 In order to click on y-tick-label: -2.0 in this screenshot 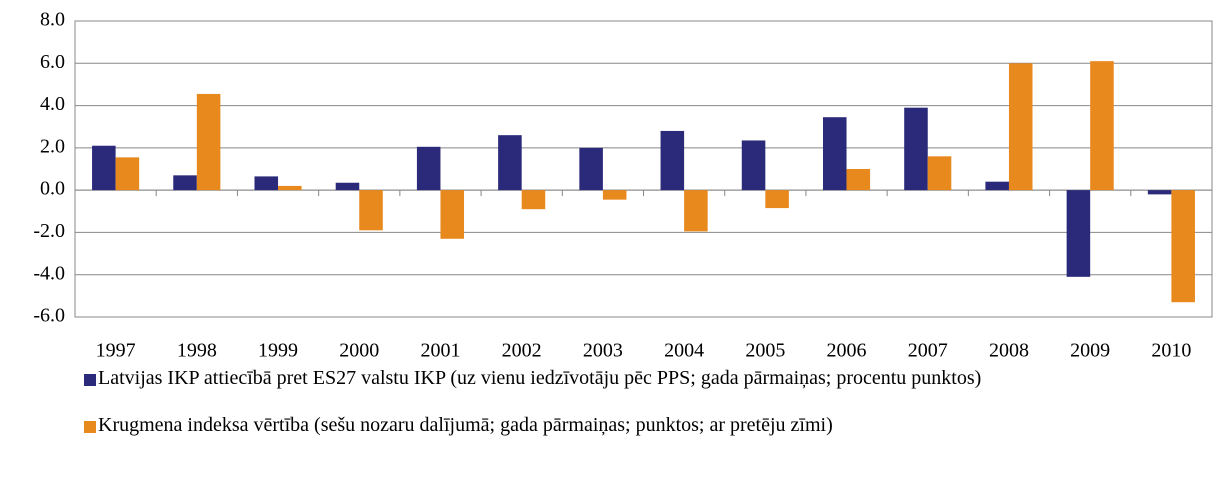, I will do `click(49, 231)`.